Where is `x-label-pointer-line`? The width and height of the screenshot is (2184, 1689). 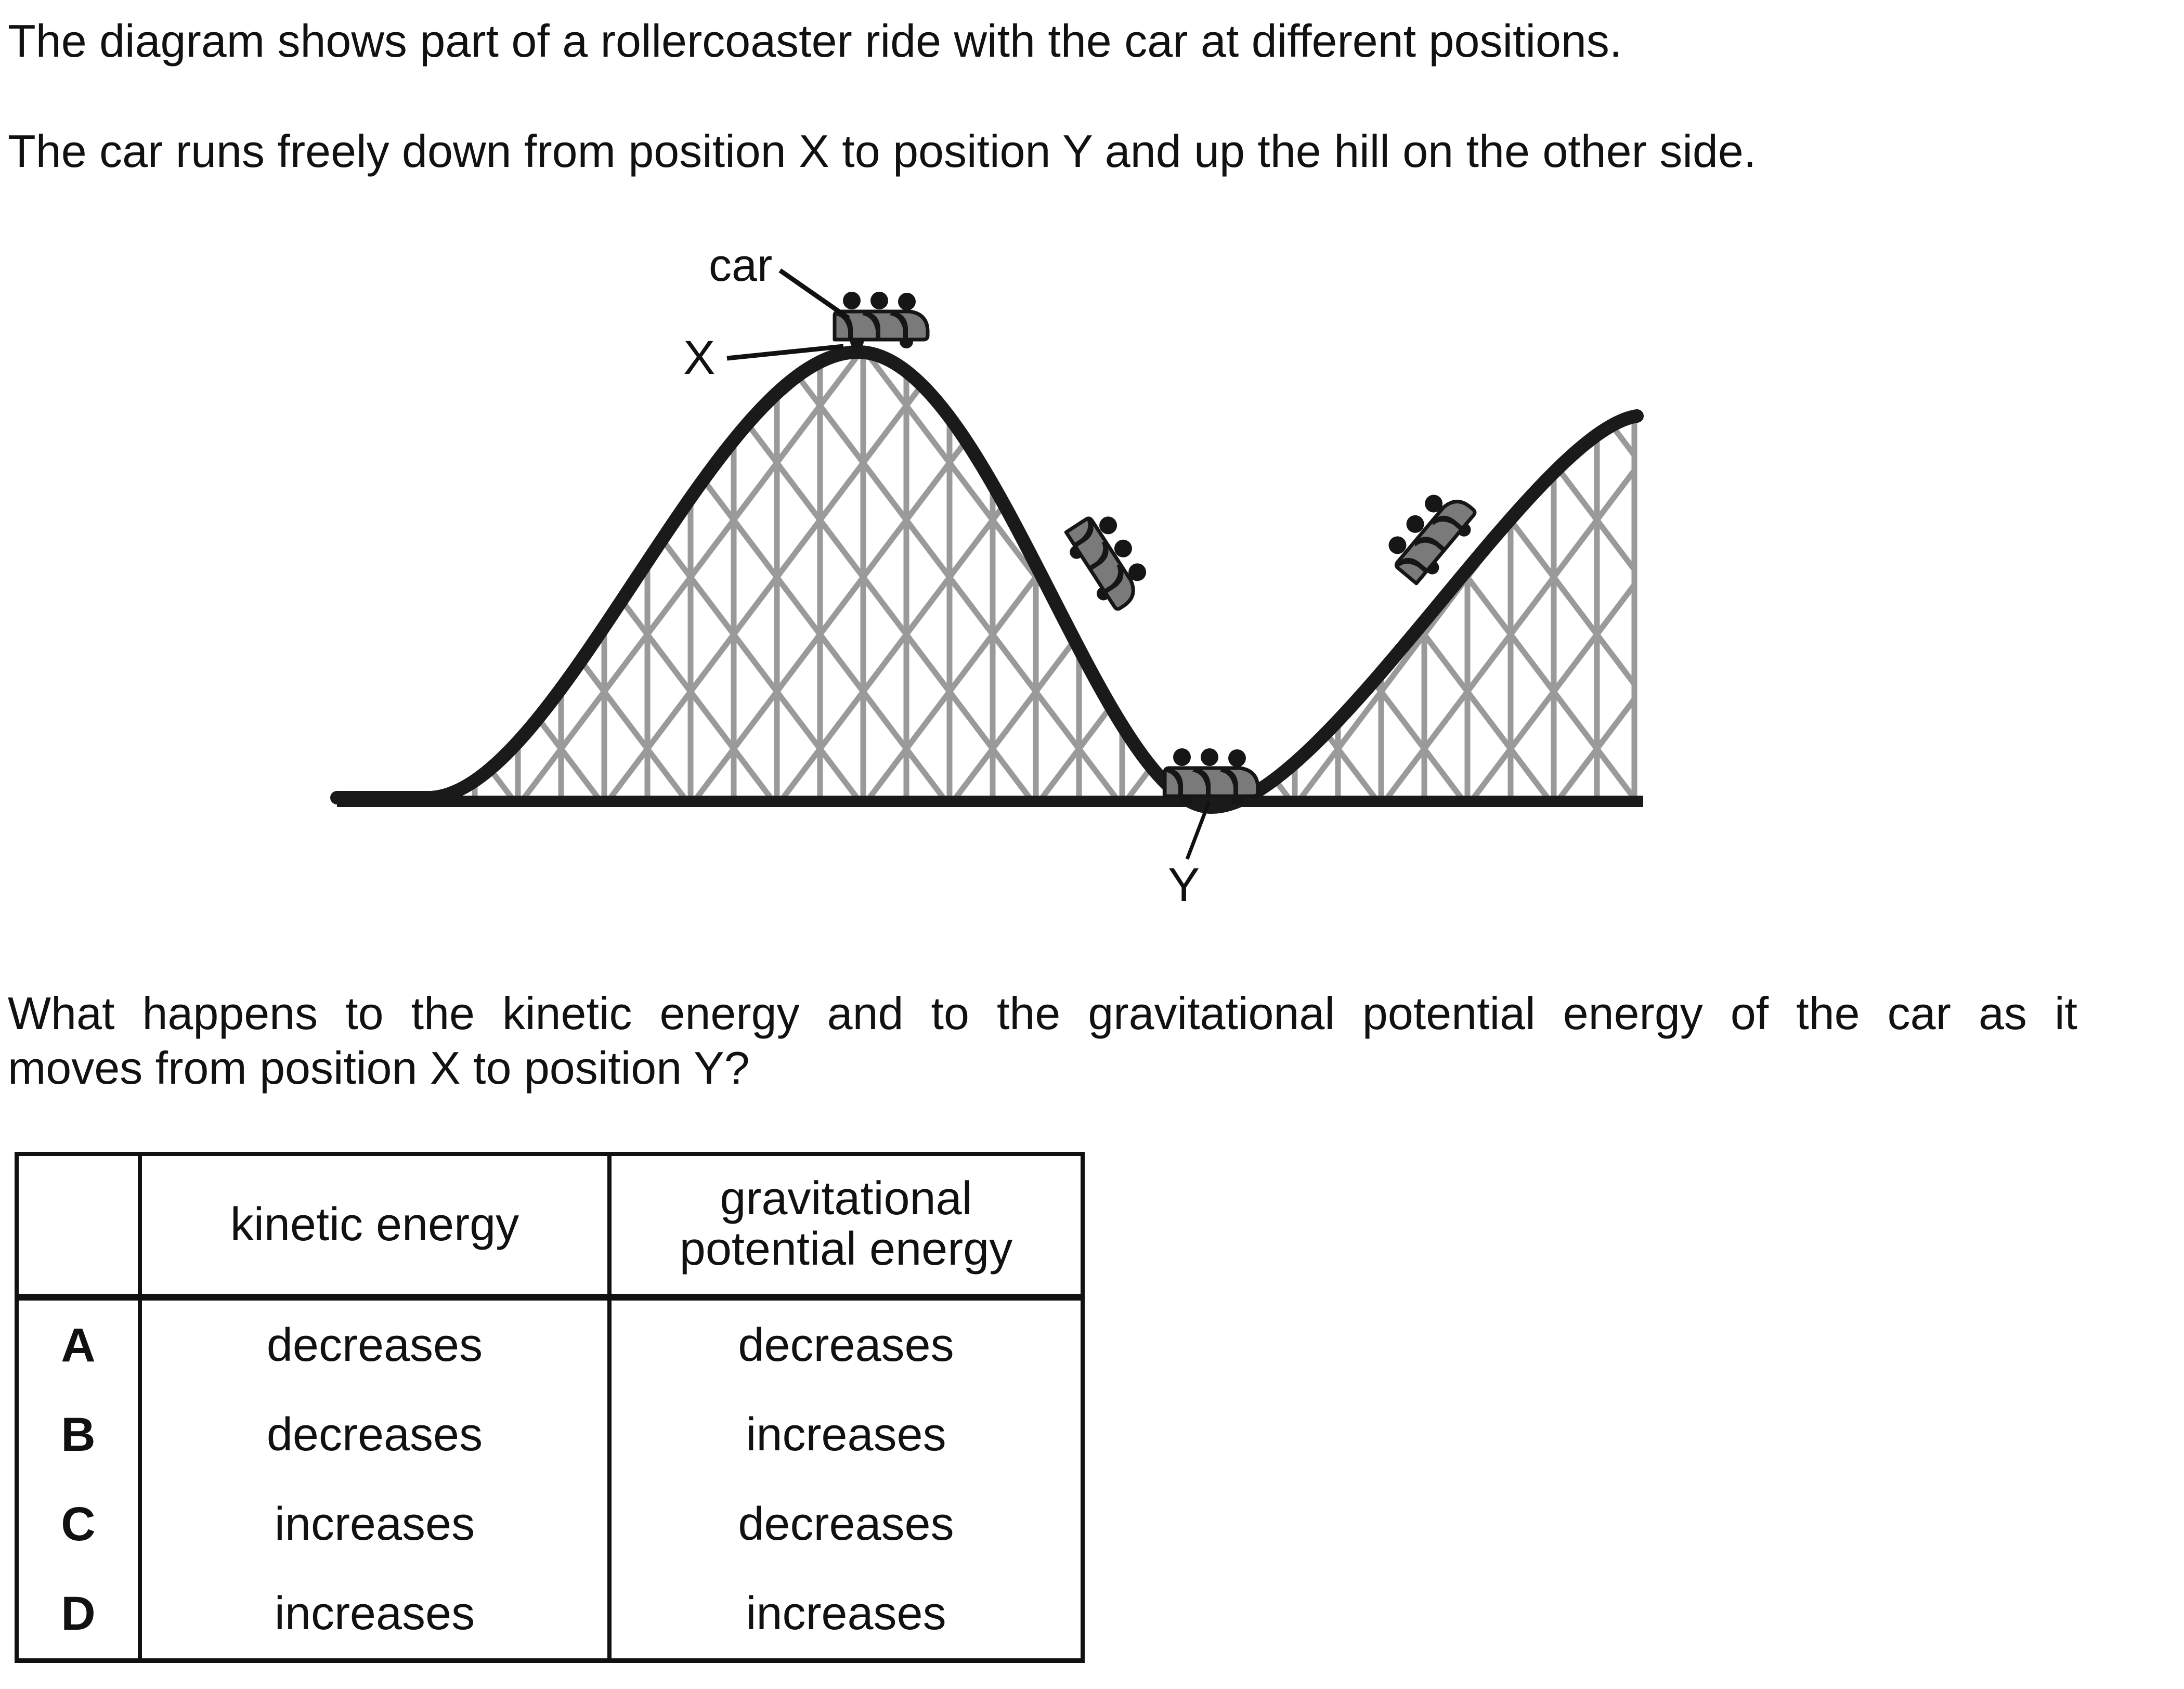
x-label-pointer-line is located at coordinates (785, 352).